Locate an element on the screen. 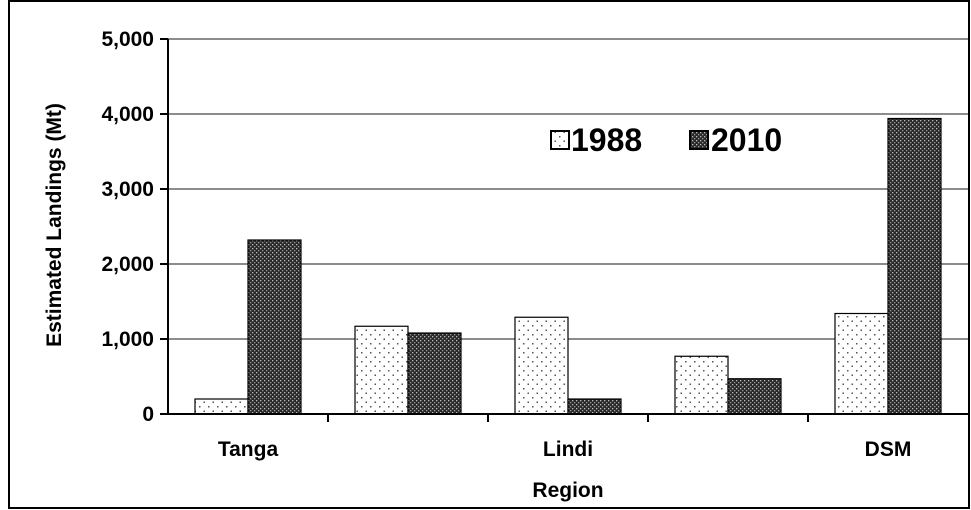 This screenshot has width=971, height=510. legend-label-2010: 2010 is located at coordinates (746, 140).